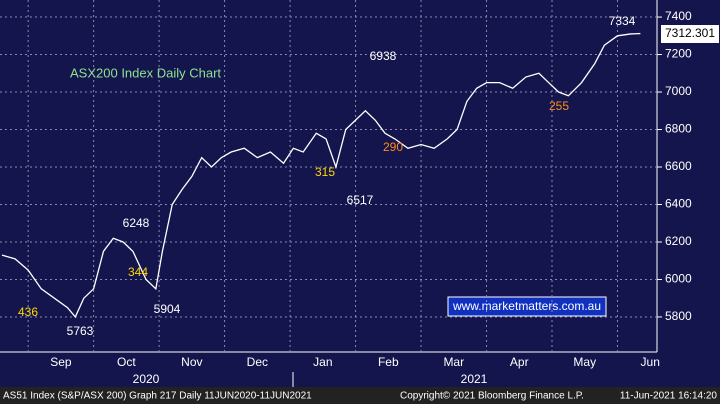  Describe the element at coordinates (559, 106) in the screenshot. I see `annotation: 255` at that location.